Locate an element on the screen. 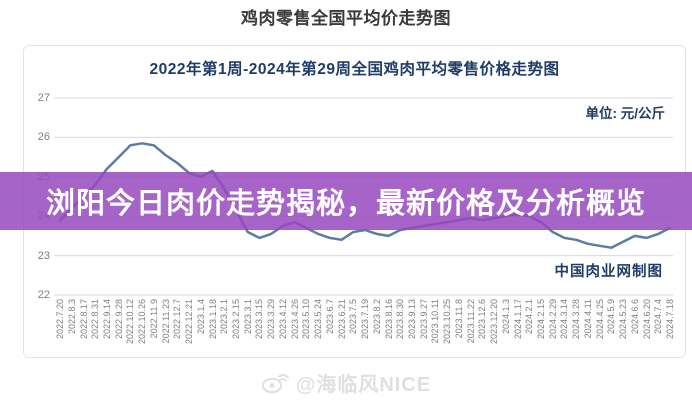  x-tick-label: 2023.8.16 is located at coordinates (388, 319).